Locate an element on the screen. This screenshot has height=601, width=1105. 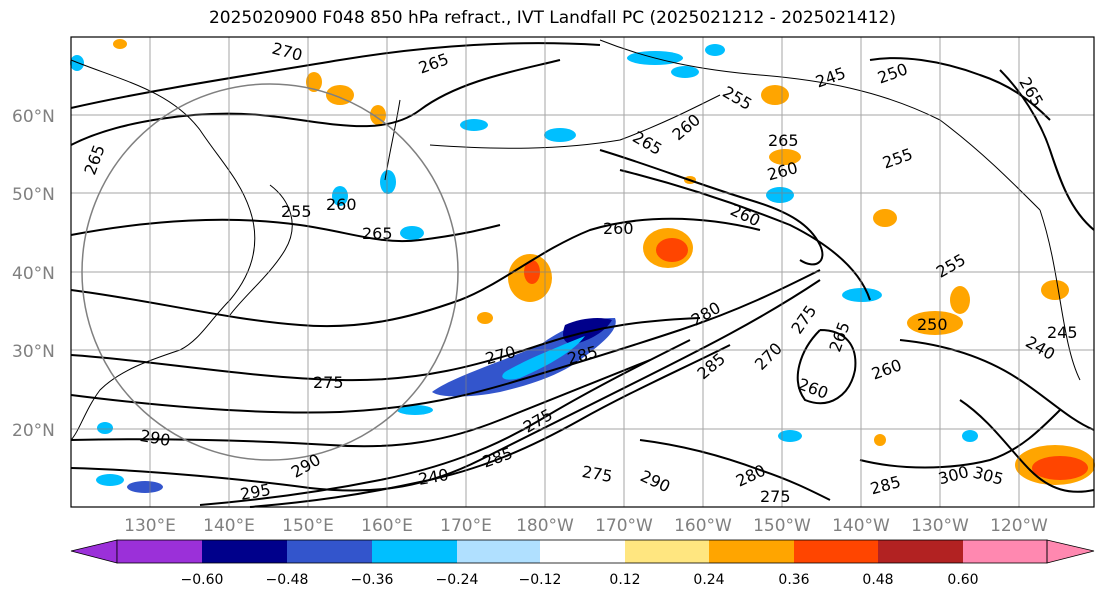
coastline-aleutians is located at coordinates (575, 121).